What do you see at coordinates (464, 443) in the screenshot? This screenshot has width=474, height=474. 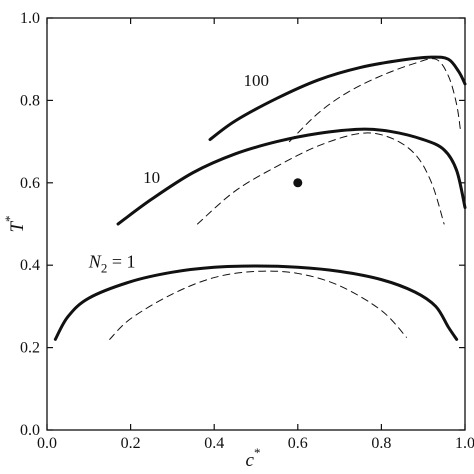 I see `x-tick-label: 1.0` at bounding box center [464, 443].